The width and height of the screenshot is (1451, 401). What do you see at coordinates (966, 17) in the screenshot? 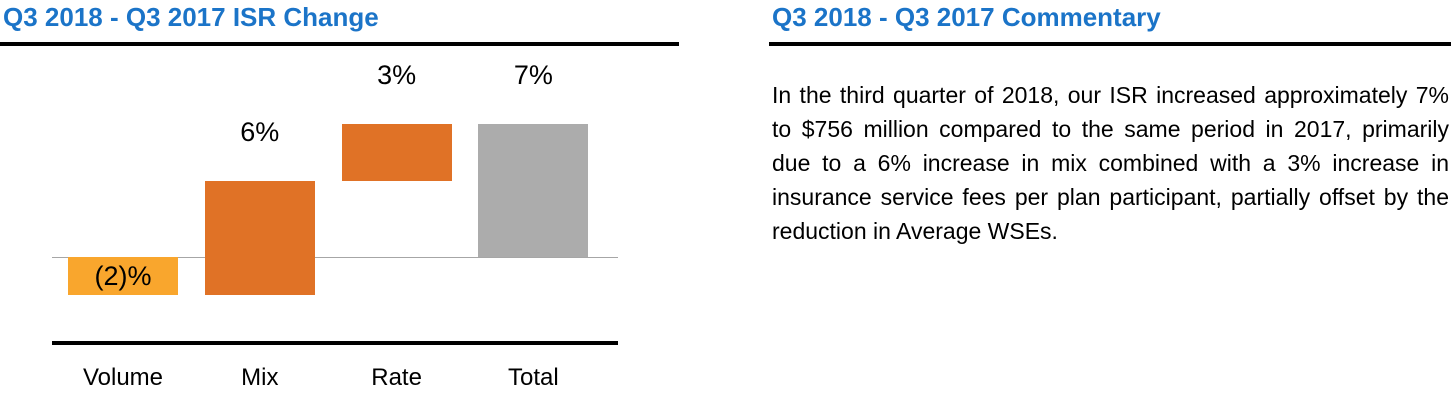
I see `commentary-title: Q3 2018 - Q3 2017 Commentary` at bounding box center [966, 17].